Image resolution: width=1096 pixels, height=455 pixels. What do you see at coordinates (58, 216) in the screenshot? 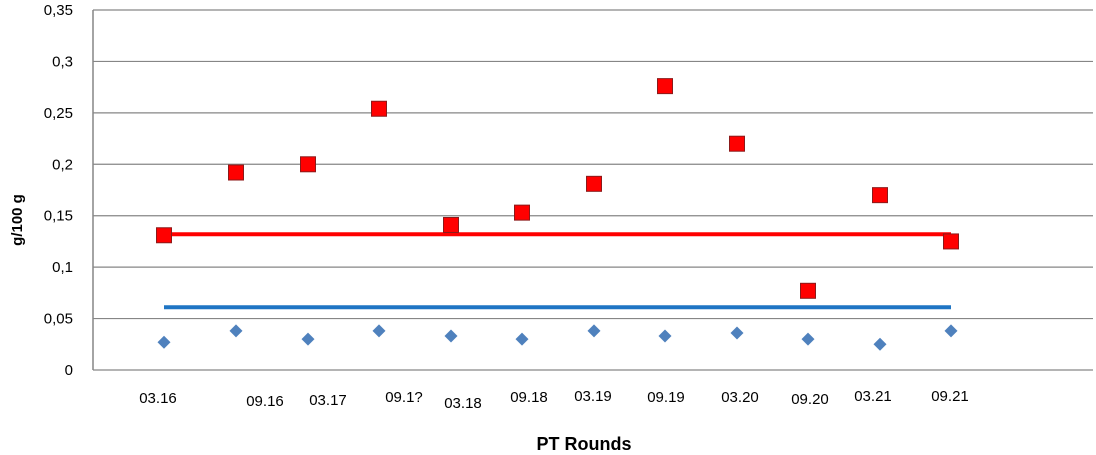
I see `y-tick-label: 0,15` at bounding box center [58, 216].